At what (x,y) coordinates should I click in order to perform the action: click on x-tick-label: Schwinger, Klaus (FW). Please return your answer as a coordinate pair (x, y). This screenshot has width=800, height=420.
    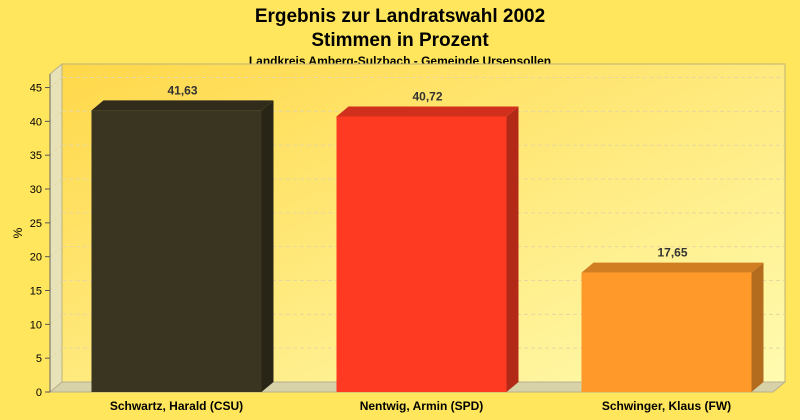
    Looking at the image, I should click on (666, 406).